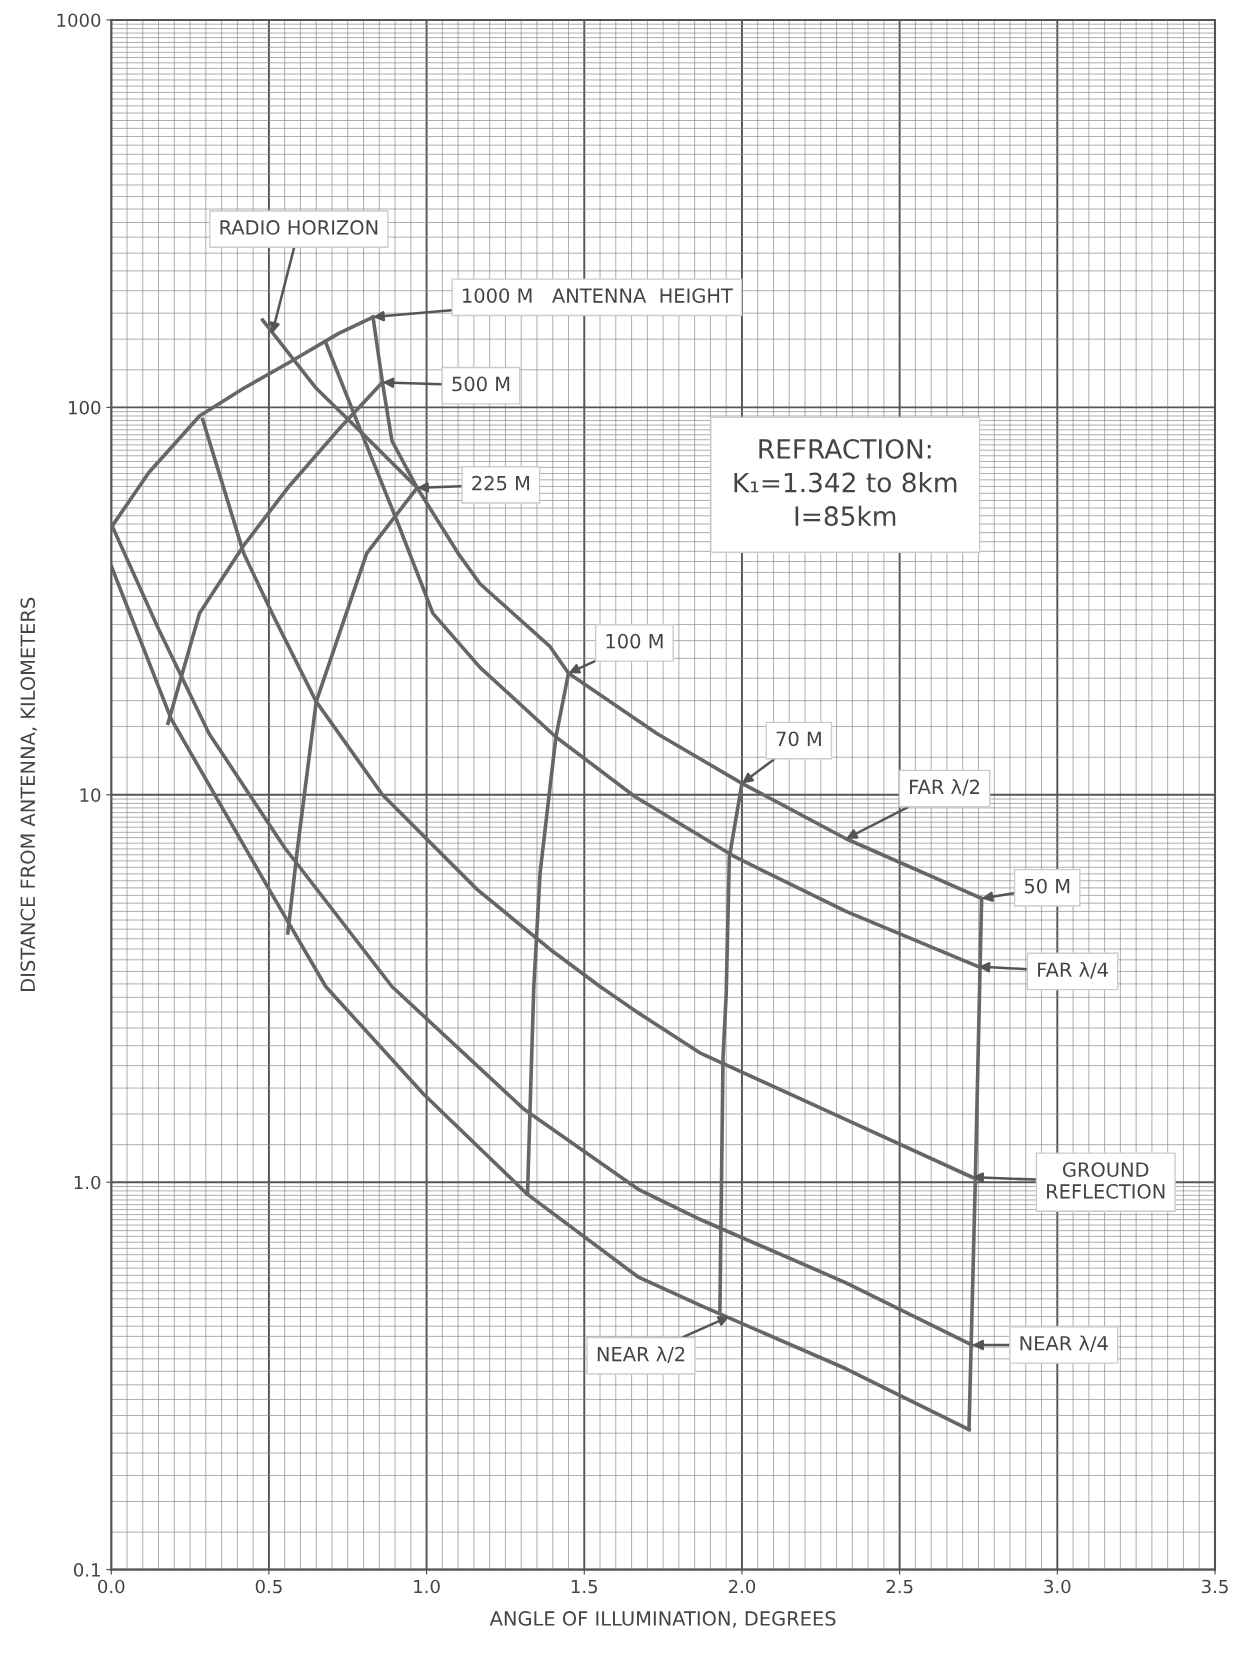 The width and height of the screenshot is (1236, 1661). I want to click on y-tick-label: 1.0, so click(87, 1182).